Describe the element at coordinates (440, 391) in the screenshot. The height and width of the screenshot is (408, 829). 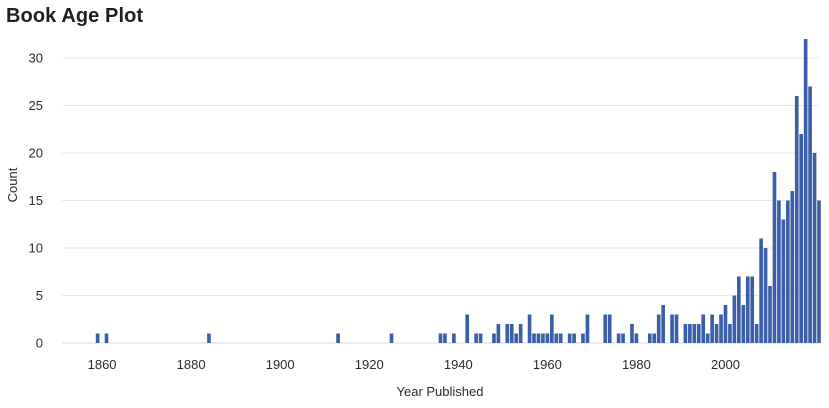
I see `x-axis-title: Year Published` at that location.